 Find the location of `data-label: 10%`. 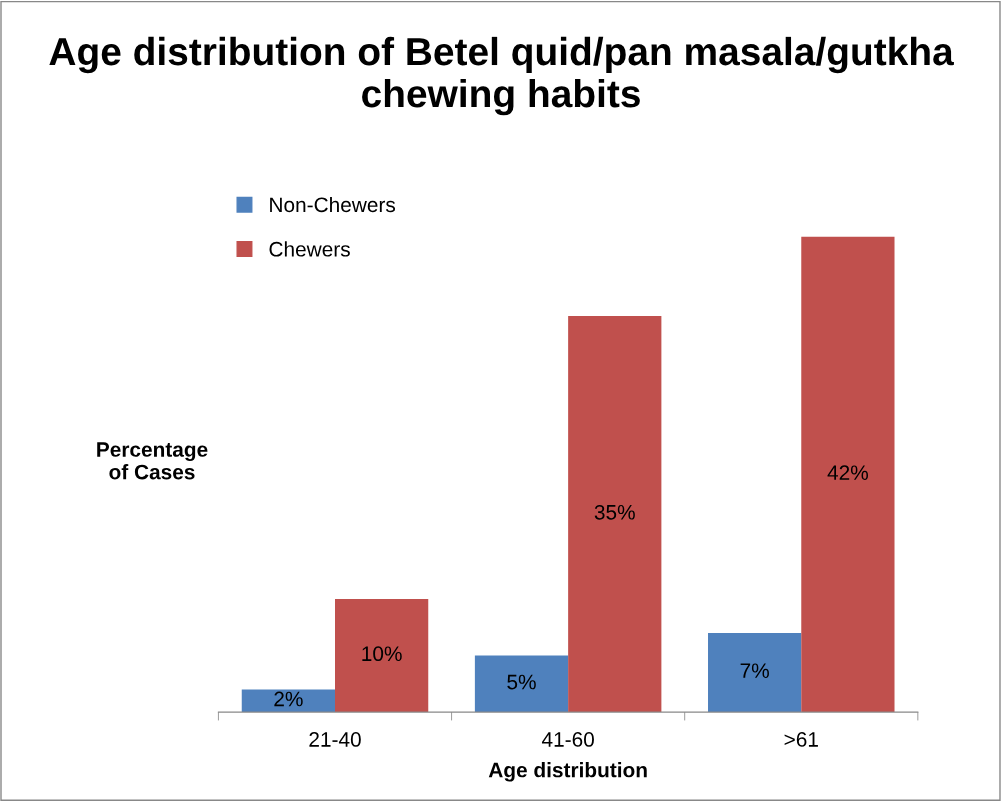

data-label: 10% is located at coordinates (382, 654).